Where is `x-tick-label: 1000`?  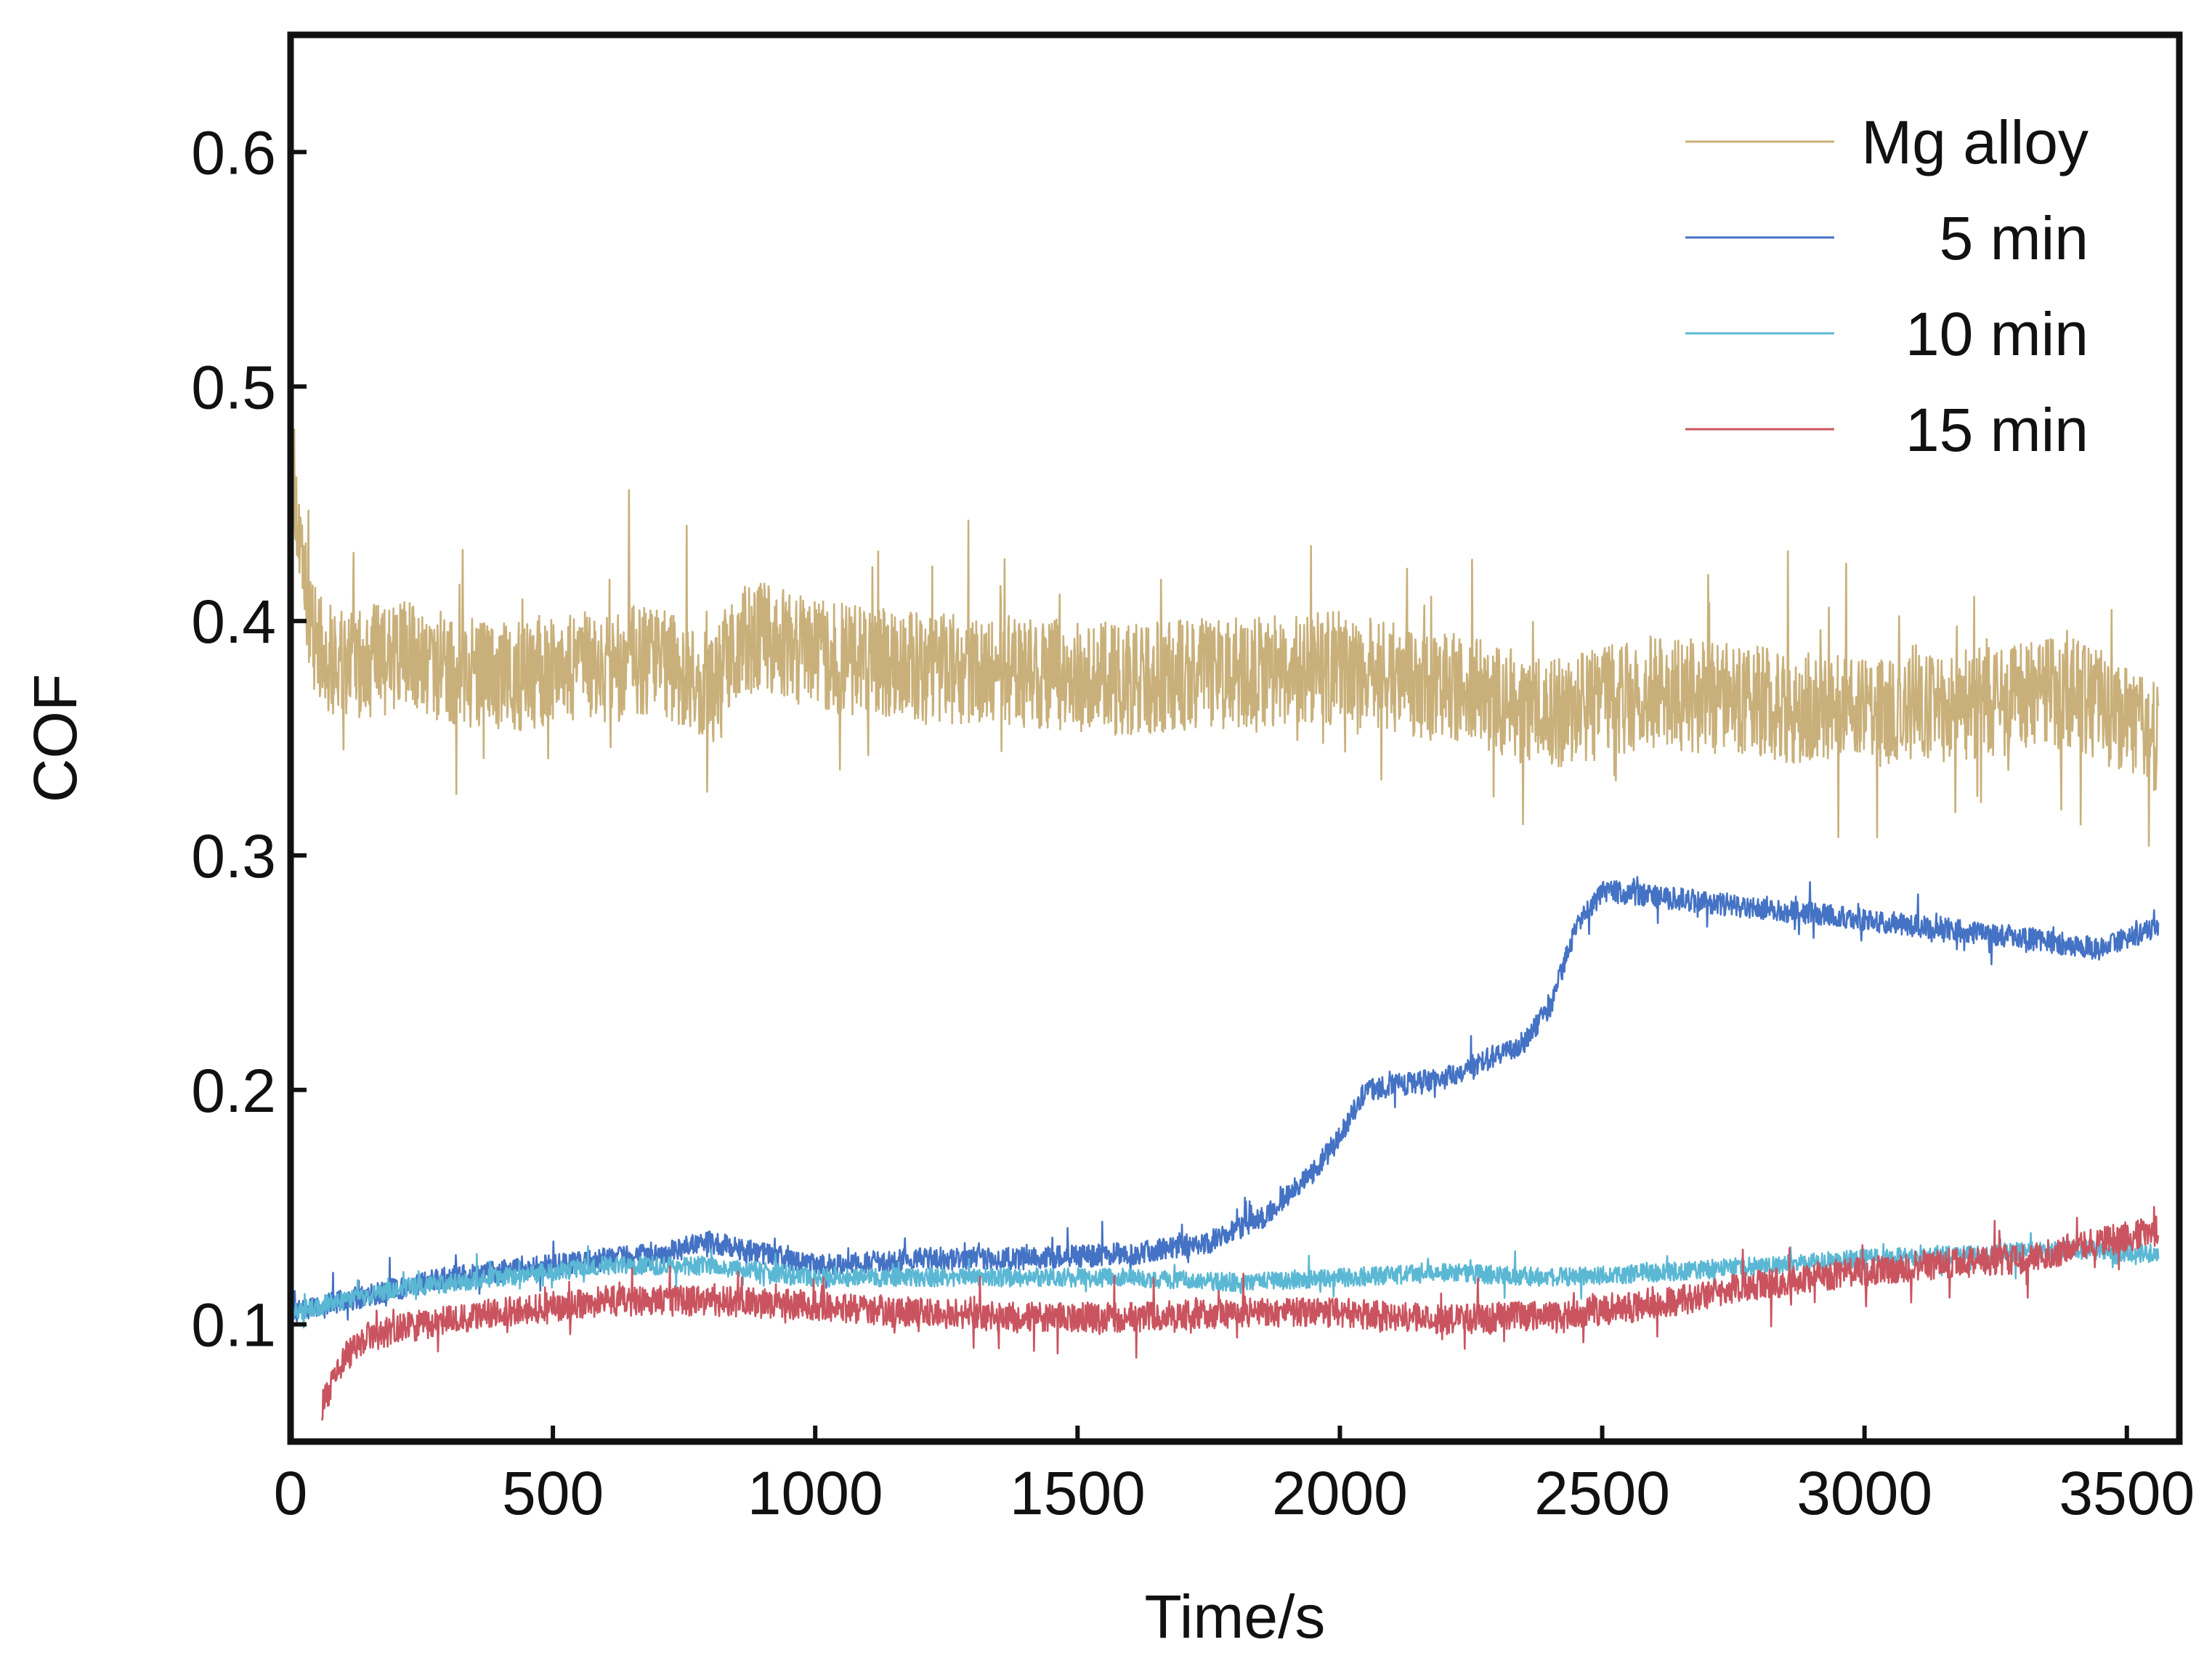 x-tick-label: 1000 is located at coordinates (816, 1493).